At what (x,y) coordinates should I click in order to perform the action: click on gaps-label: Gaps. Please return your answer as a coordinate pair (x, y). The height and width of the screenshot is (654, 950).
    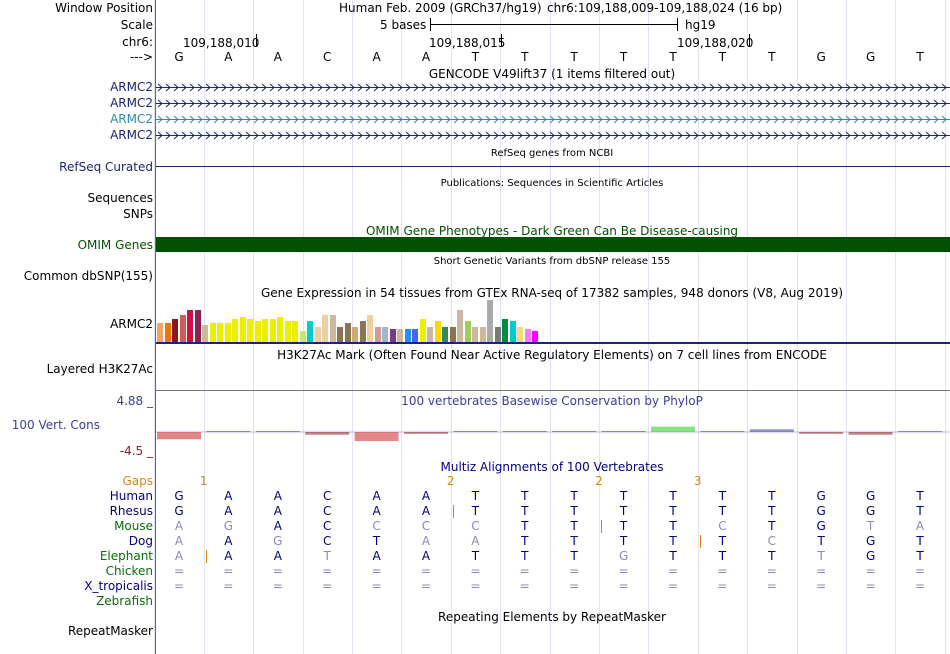
    Looking at the image, I should click on (137, 481).